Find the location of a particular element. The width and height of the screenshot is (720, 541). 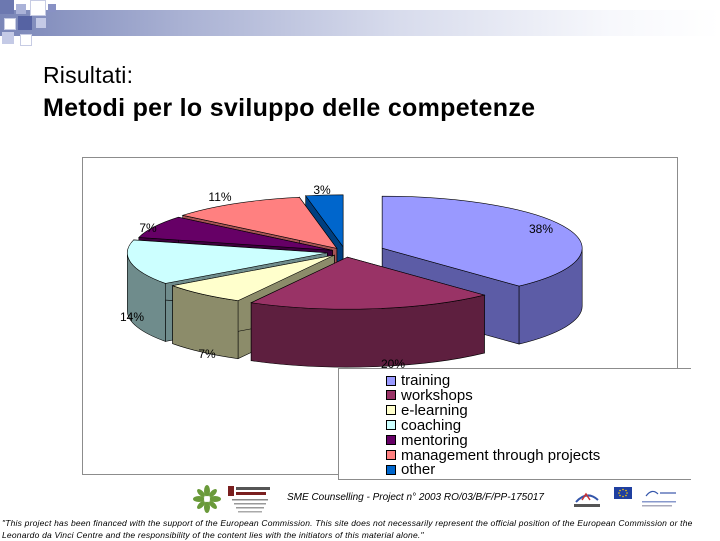

pie-slice-workshops is located at coordinates (368, 312).